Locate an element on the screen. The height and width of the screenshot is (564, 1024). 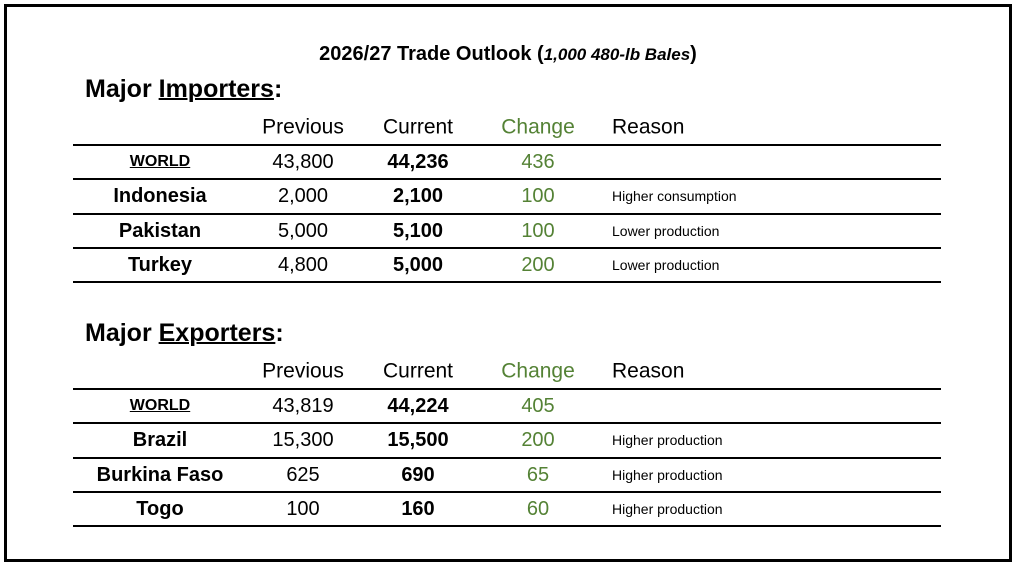
change-value: 436 is located at coordinates (538, 162).